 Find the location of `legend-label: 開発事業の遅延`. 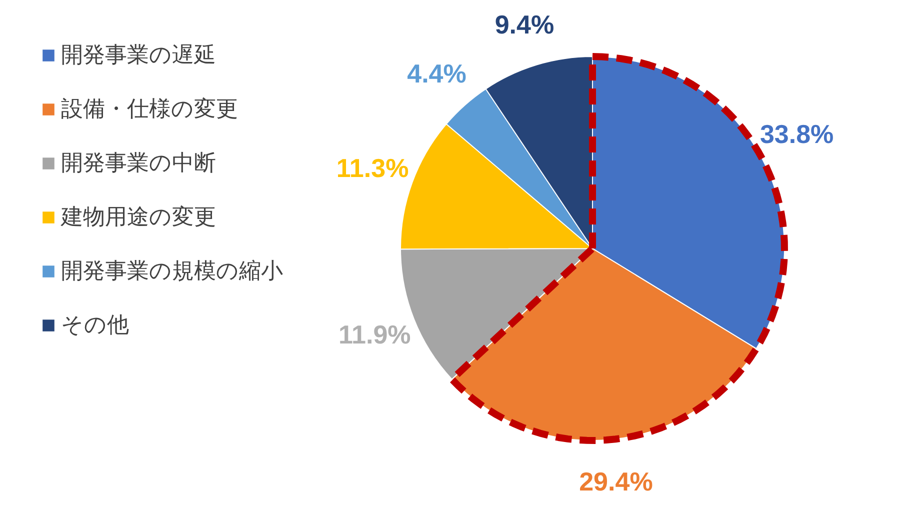

legend-label: 開発事業の遅延 is located at coordinates (138, 56).